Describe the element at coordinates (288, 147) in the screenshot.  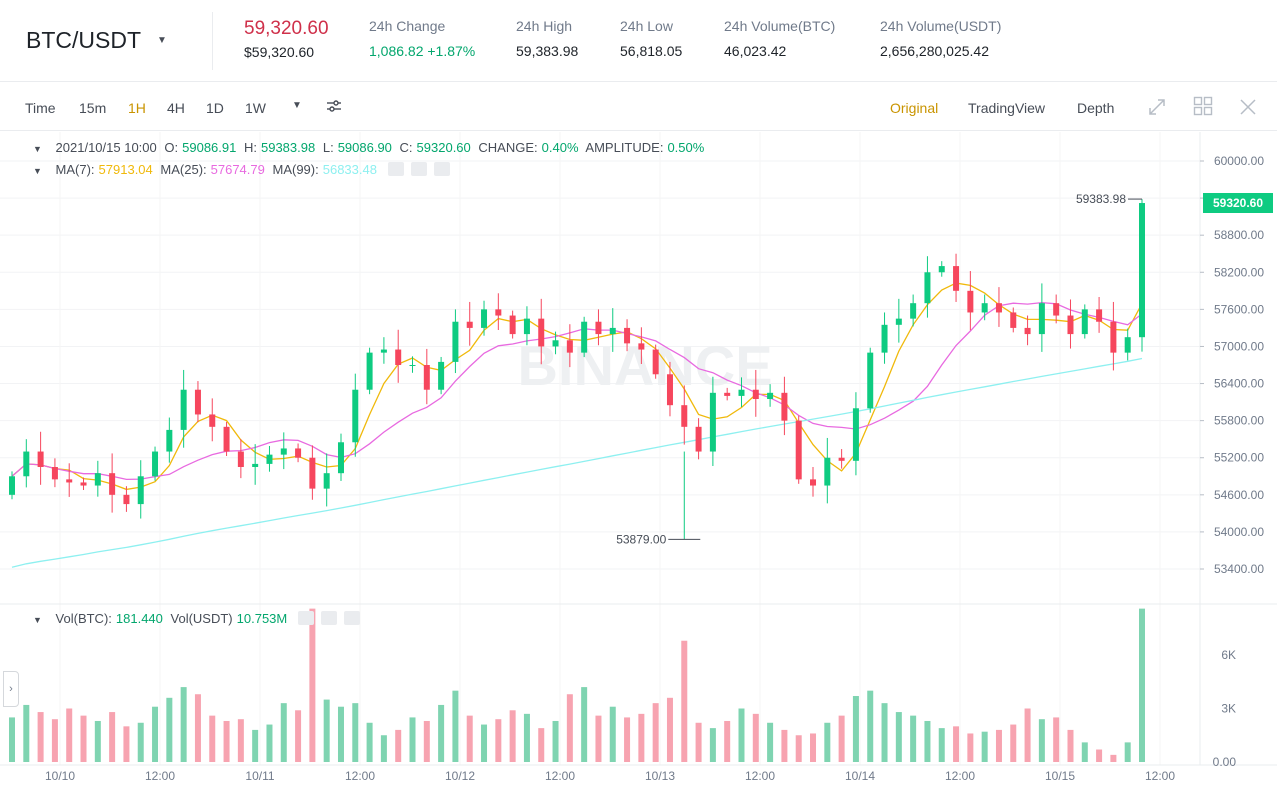
I see `legend-high: 59383.98` at that location.